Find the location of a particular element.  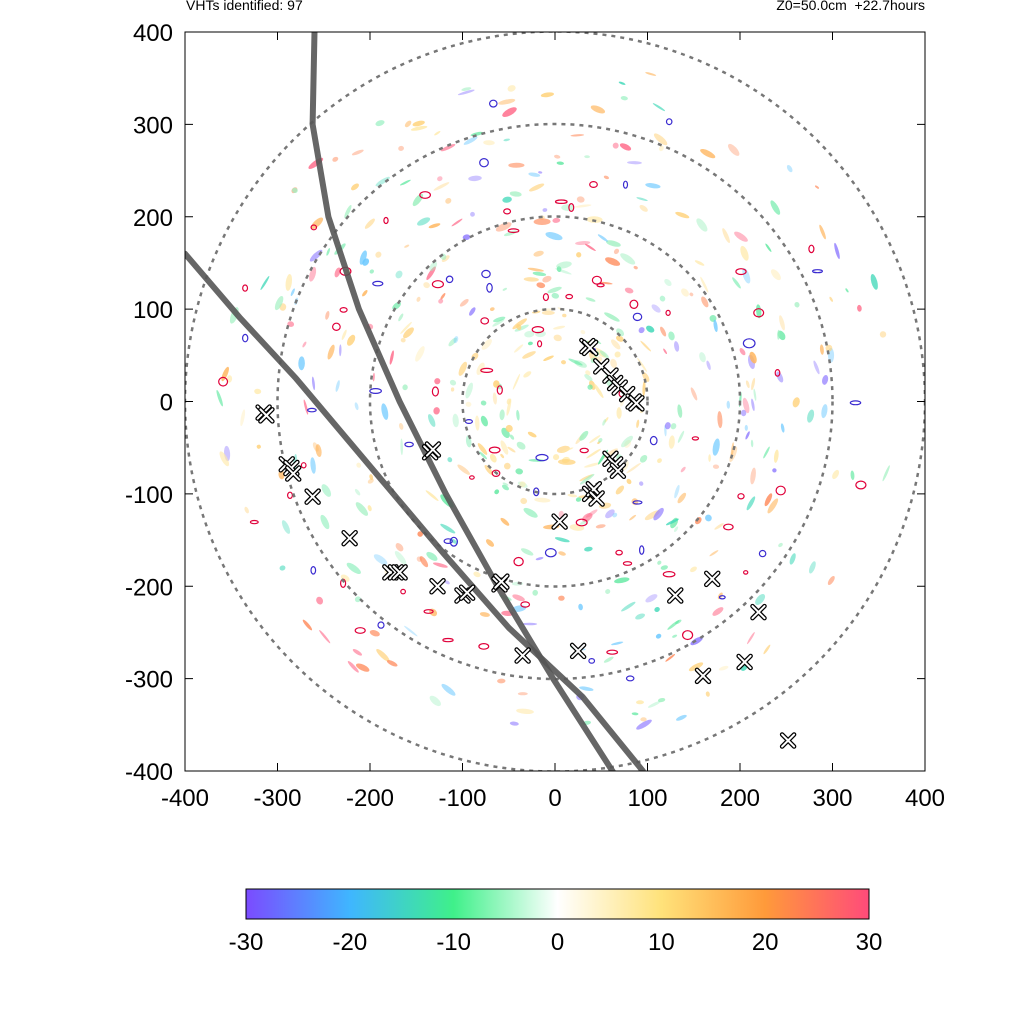

y-tick-label: 300 is located at coordinates (153, 125).